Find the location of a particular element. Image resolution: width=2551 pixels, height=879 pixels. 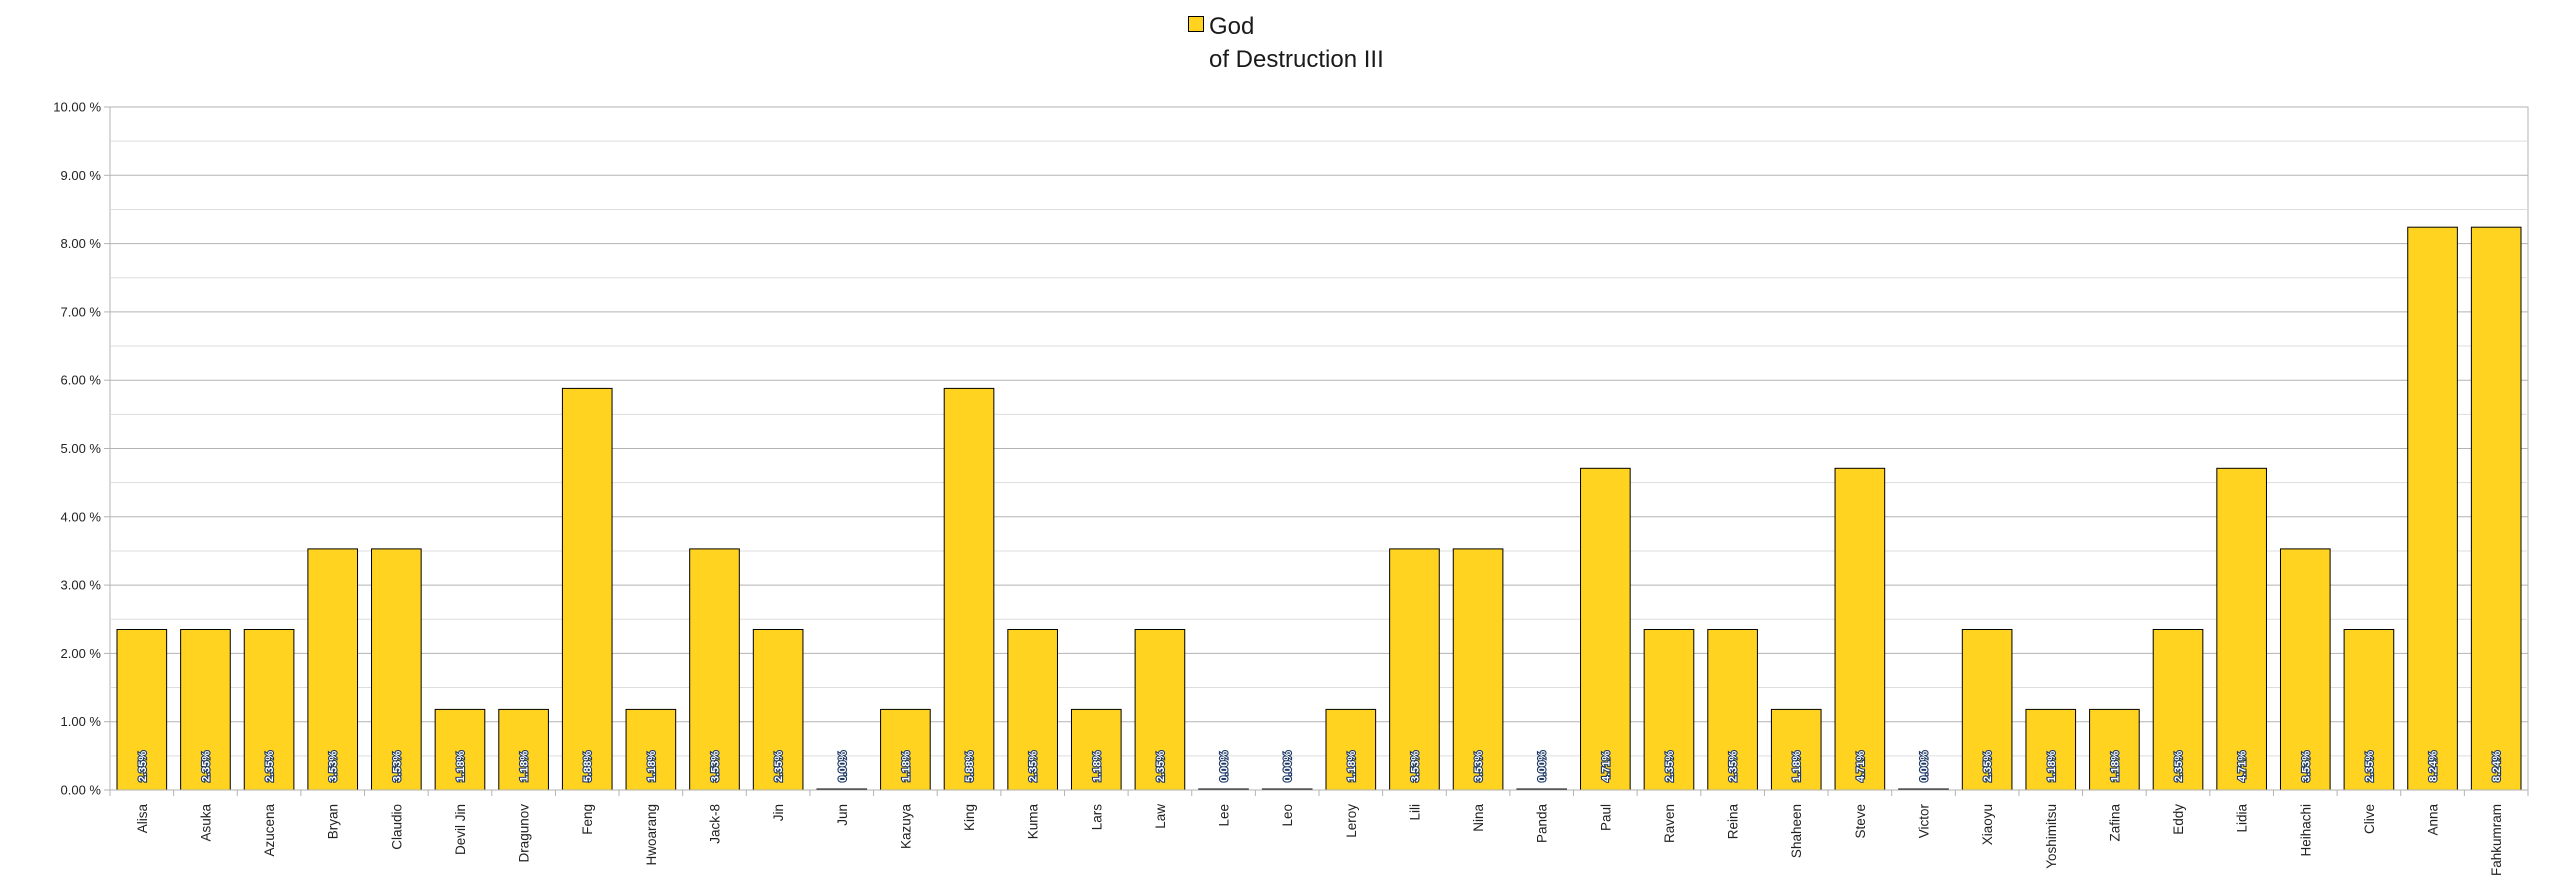

category-label: Anna is located at coordinates (2433, 820).